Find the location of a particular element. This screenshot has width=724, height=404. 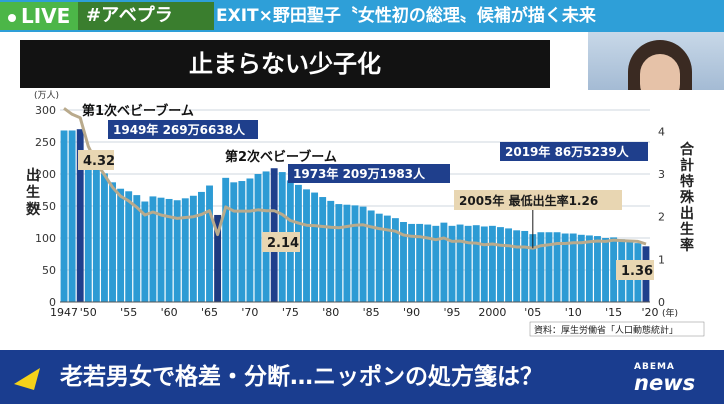

y2-tick-label: 2 is located at coordinates (661, 217).